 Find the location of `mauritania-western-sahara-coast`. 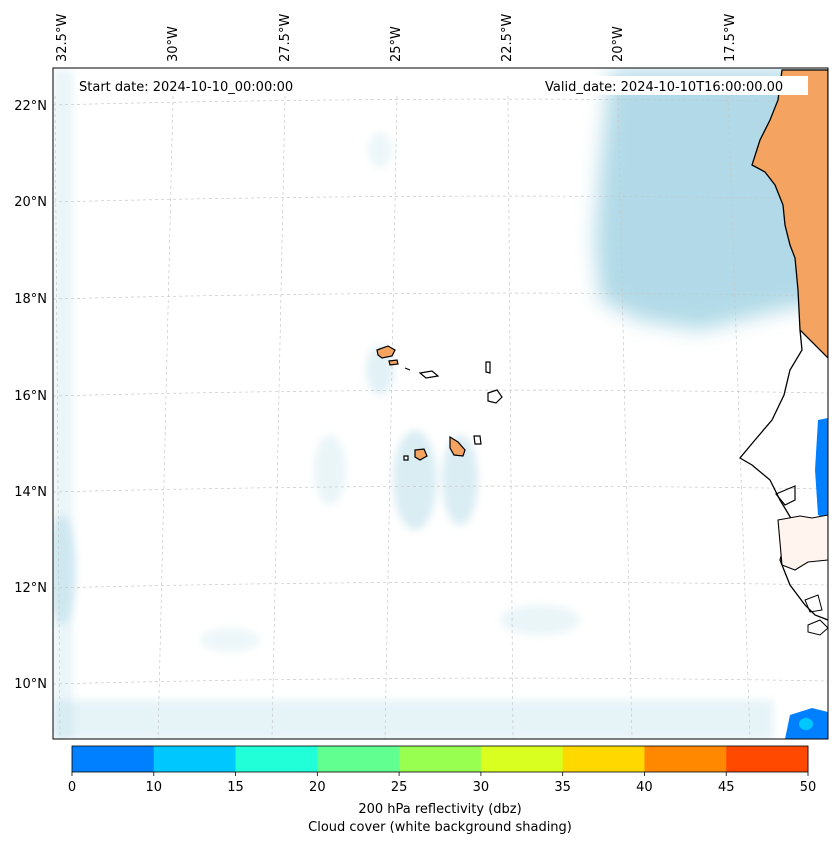

mauritania-western-sahara-coast is located at coordinates (789, 214).